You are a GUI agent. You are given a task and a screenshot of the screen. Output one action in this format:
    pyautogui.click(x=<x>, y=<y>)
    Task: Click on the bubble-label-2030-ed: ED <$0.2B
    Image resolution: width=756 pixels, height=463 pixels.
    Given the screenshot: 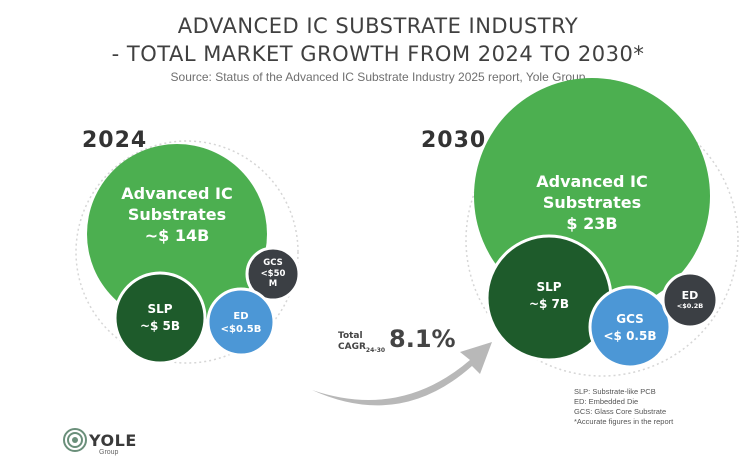 What is the action you would take?
    pyautogui.click(x=690, y=300)
    